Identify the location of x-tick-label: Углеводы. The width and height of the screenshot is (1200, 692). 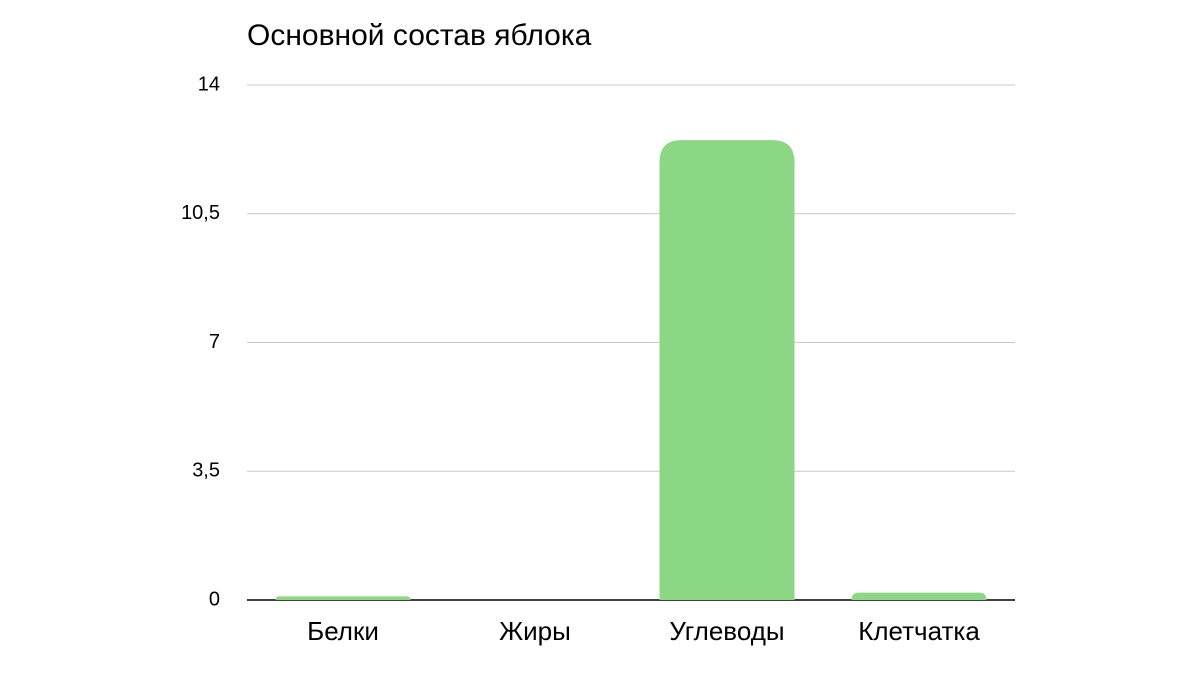
(726, 631).